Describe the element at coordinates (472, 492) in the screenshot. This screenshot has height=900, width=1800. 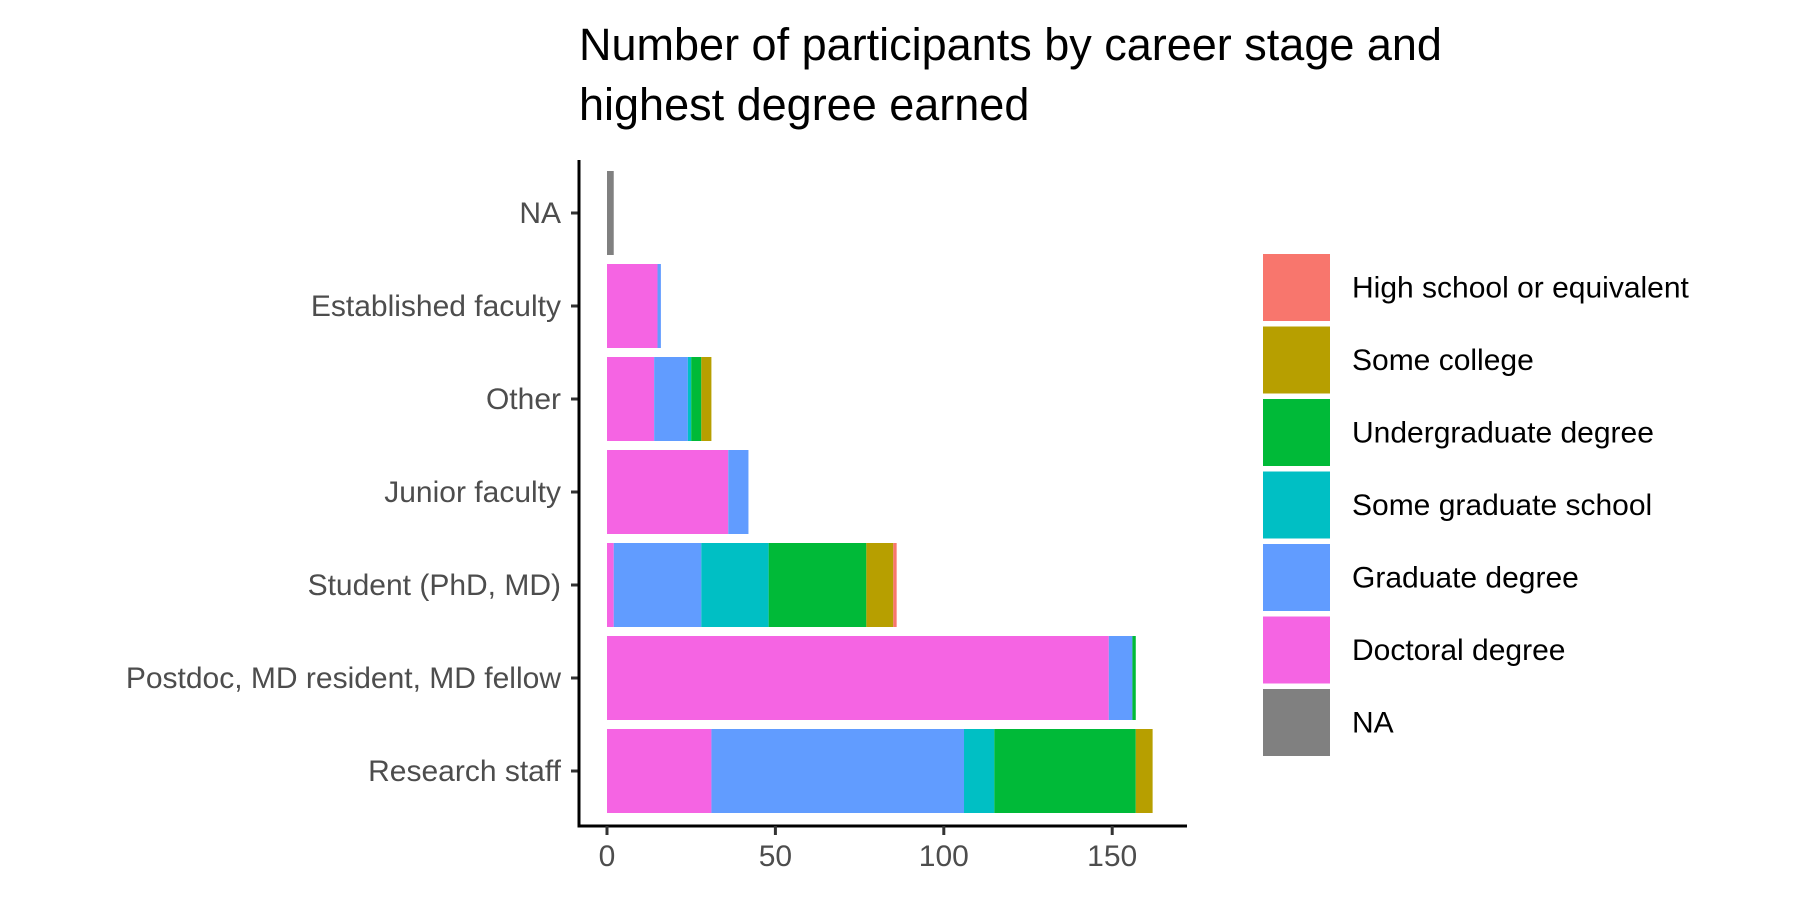
I see `y-tick-label: Junior faculty` at that location.